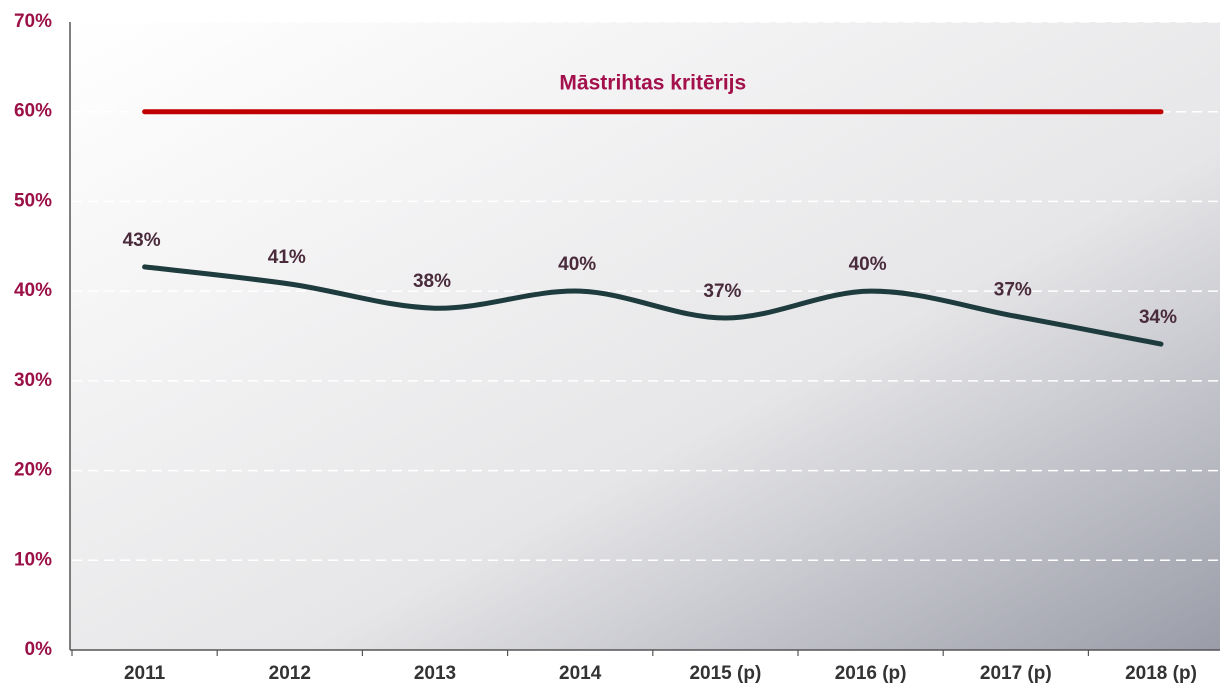  What do you see at coordinates (290, 673) in the screenshot?
I see `x-tick-label: 2012` at bounding box center [290, 673].